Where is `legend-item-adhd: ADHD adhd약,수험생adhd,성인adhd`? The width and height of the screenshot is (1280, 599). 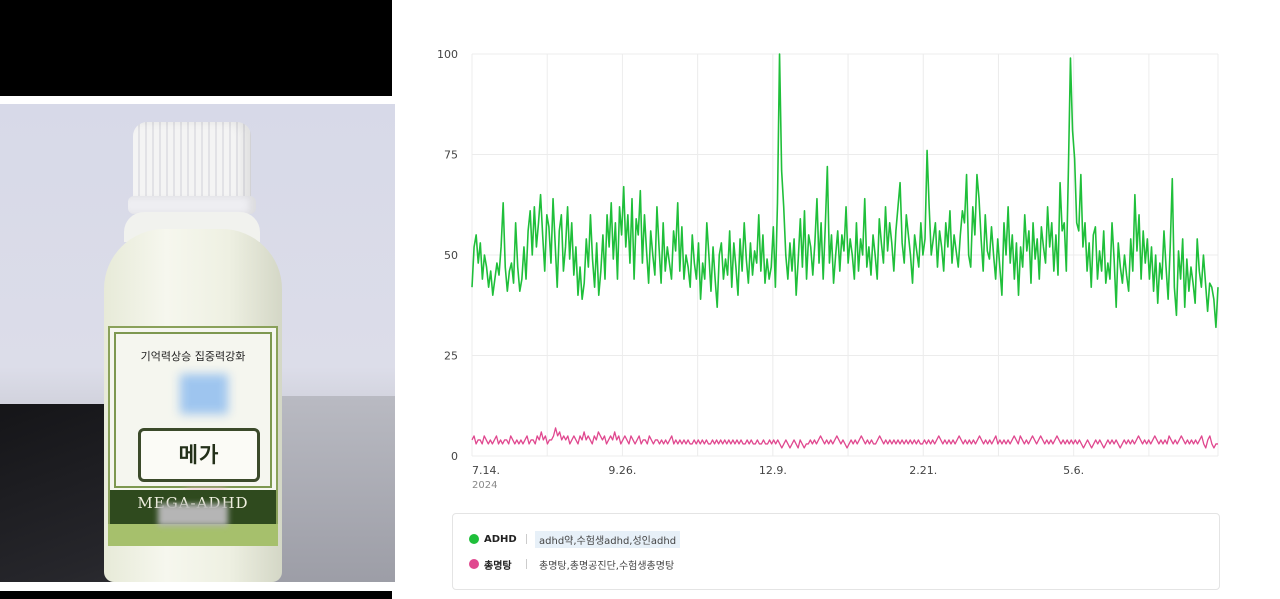
legend-item-adhd: ADHD adhd약,수험생adhd,성인adhd is located at coordinates (575, 539).